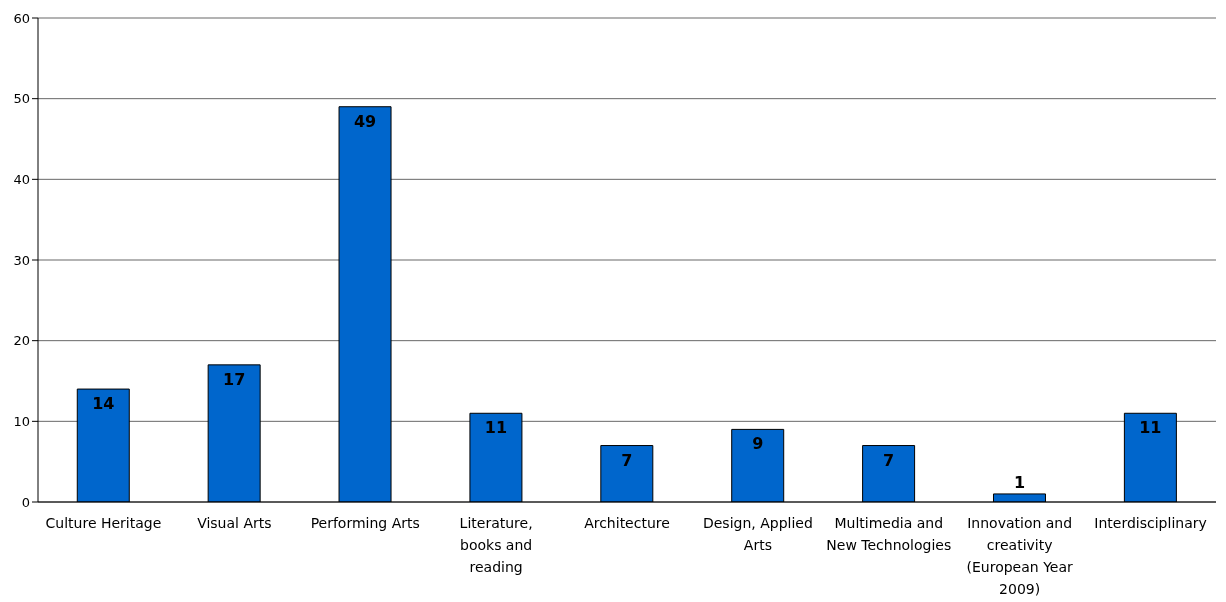 The image size is (1226, 602). Describe the element at coordinates (21, 99) in the screenshot. I see `y-tick-label: 50` at that location.